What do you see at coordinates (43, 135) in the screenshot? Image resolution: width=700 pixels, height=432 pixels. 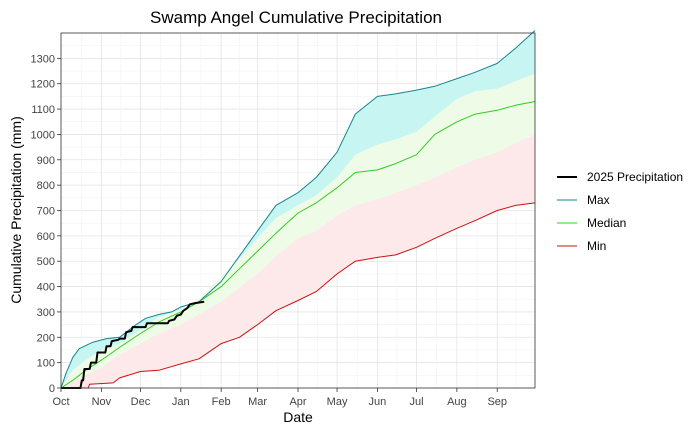 I see `y-tick-label: 1000` at bounding box center [43, 135].